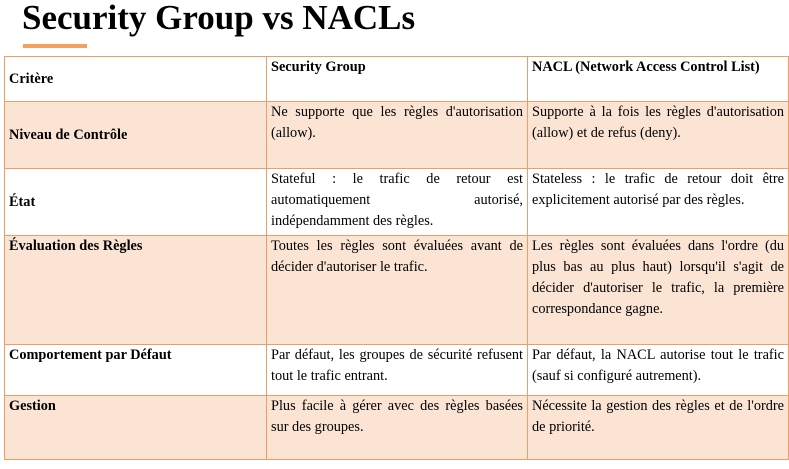 This screenshot has width=789, height=469. What do you see at coordinates (135, 202) in the screenshot?
I see `row-label: État` at bounding box center [135, 202].